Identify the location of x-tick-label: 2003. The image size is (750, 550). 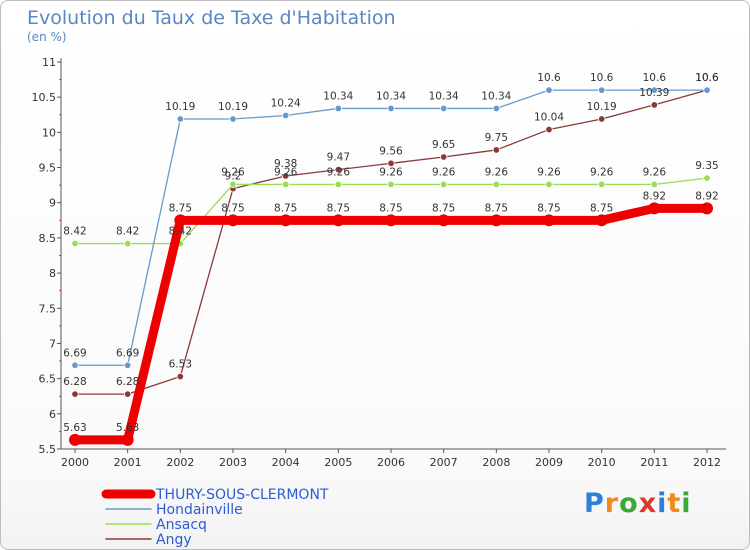
(233, 462).